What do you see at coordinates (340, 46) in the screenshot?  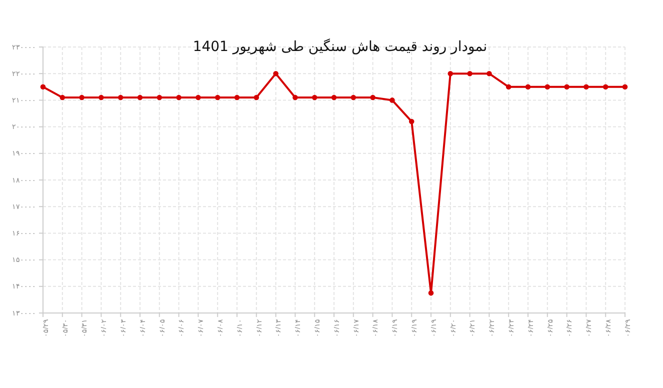 I see `chart-title: نمودار روند قیمت هاش سنگین طی شهریور 1401` at bounding box center [340, 46].